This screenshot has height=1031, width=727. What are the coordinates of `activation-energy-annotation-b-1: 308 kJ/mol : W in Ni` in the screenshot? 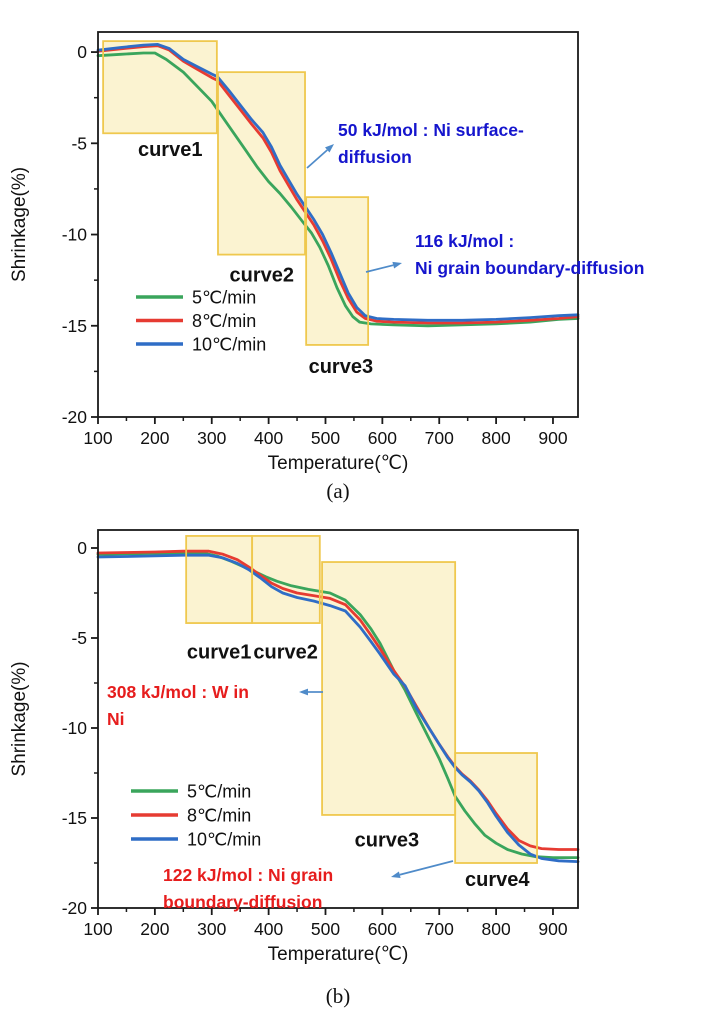 It's located at (178, 705).